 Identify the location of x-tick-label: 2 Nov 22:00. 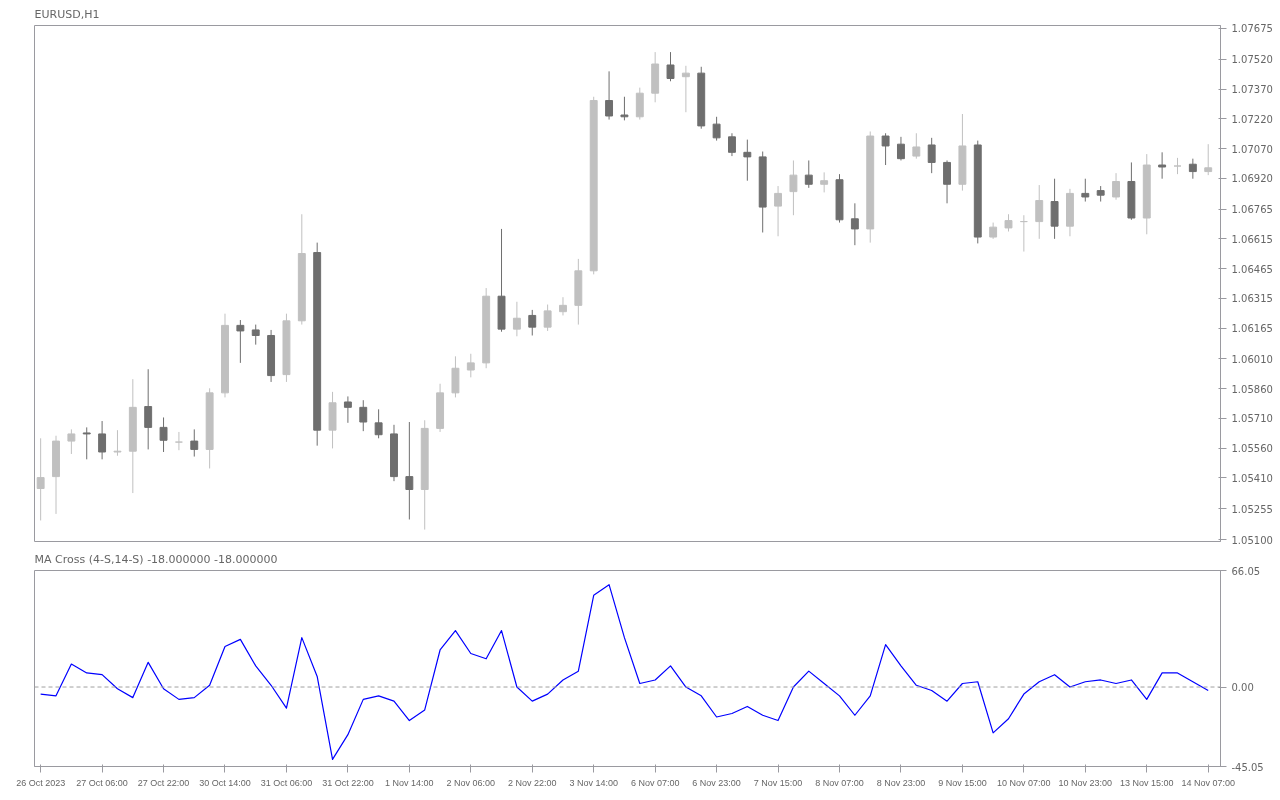
(532, 782).